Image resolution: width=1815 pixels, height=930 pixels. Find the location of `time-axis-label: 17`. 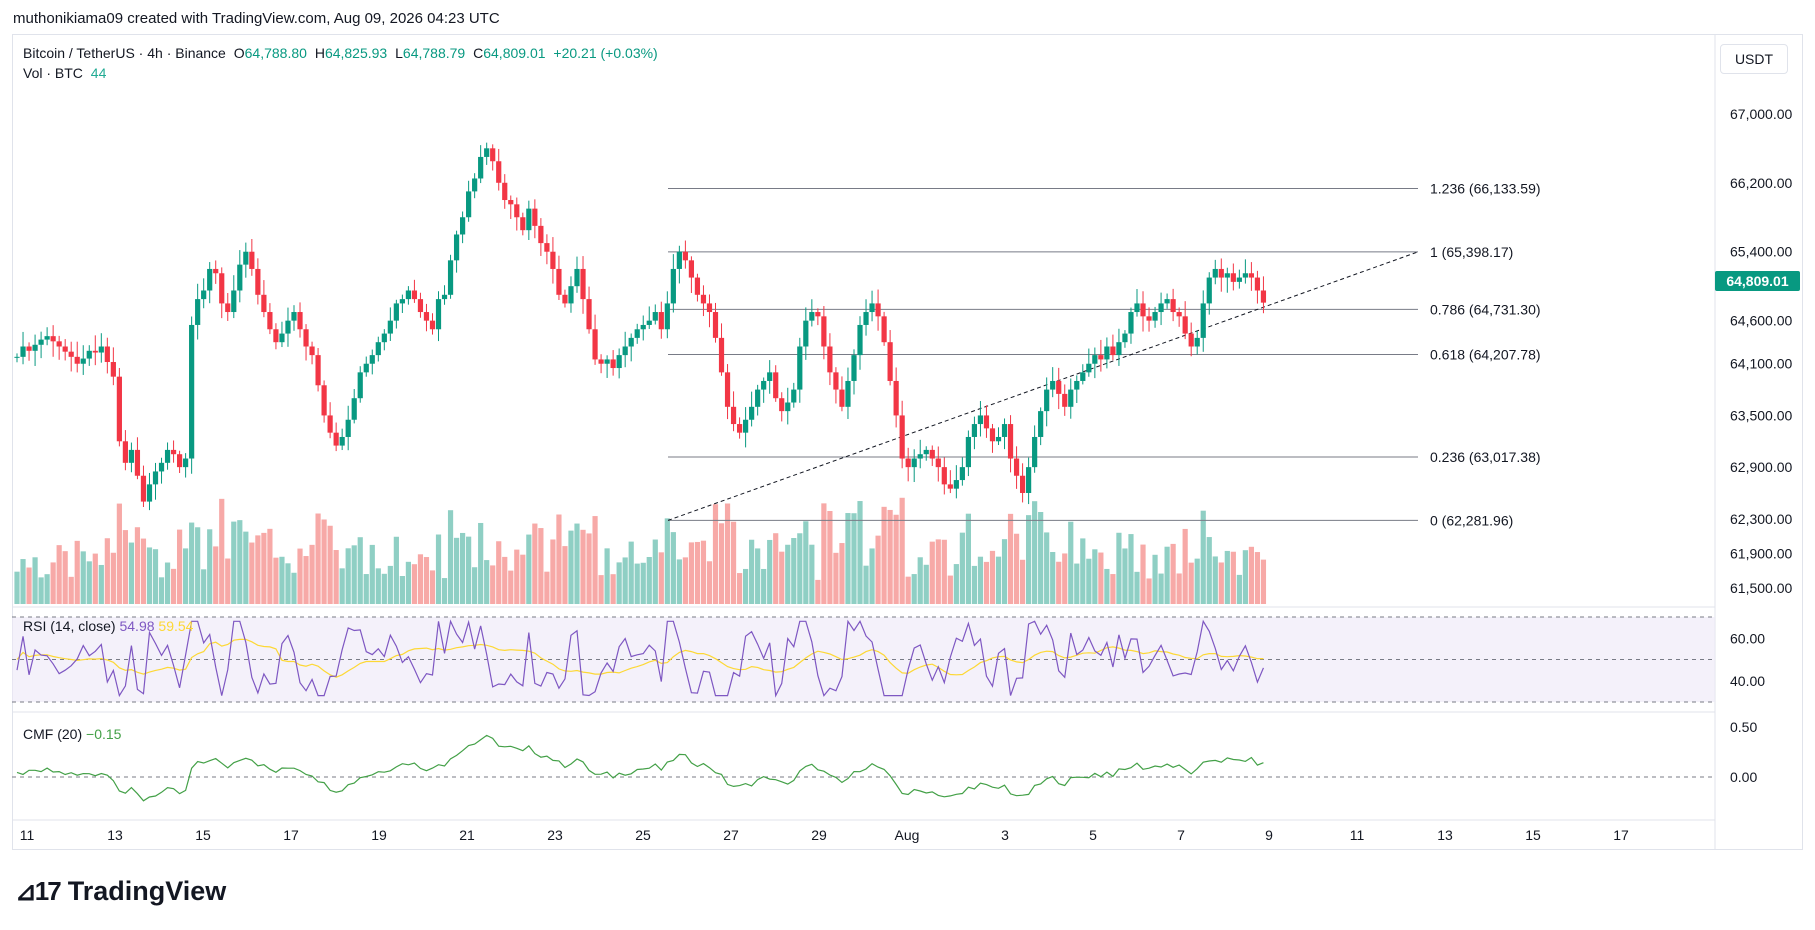

time-axis-label: 17 is located at coordinates (1621, 835).